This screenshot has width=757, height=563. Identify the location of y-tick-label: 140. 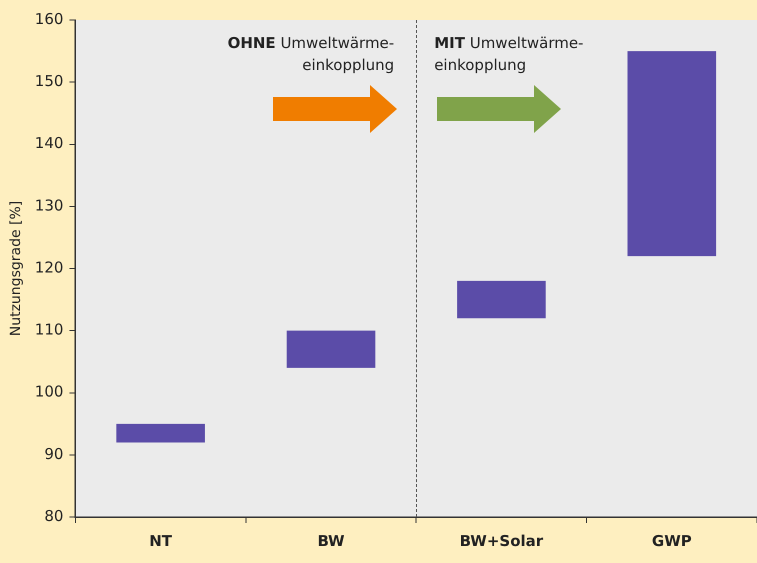
(49, 143).